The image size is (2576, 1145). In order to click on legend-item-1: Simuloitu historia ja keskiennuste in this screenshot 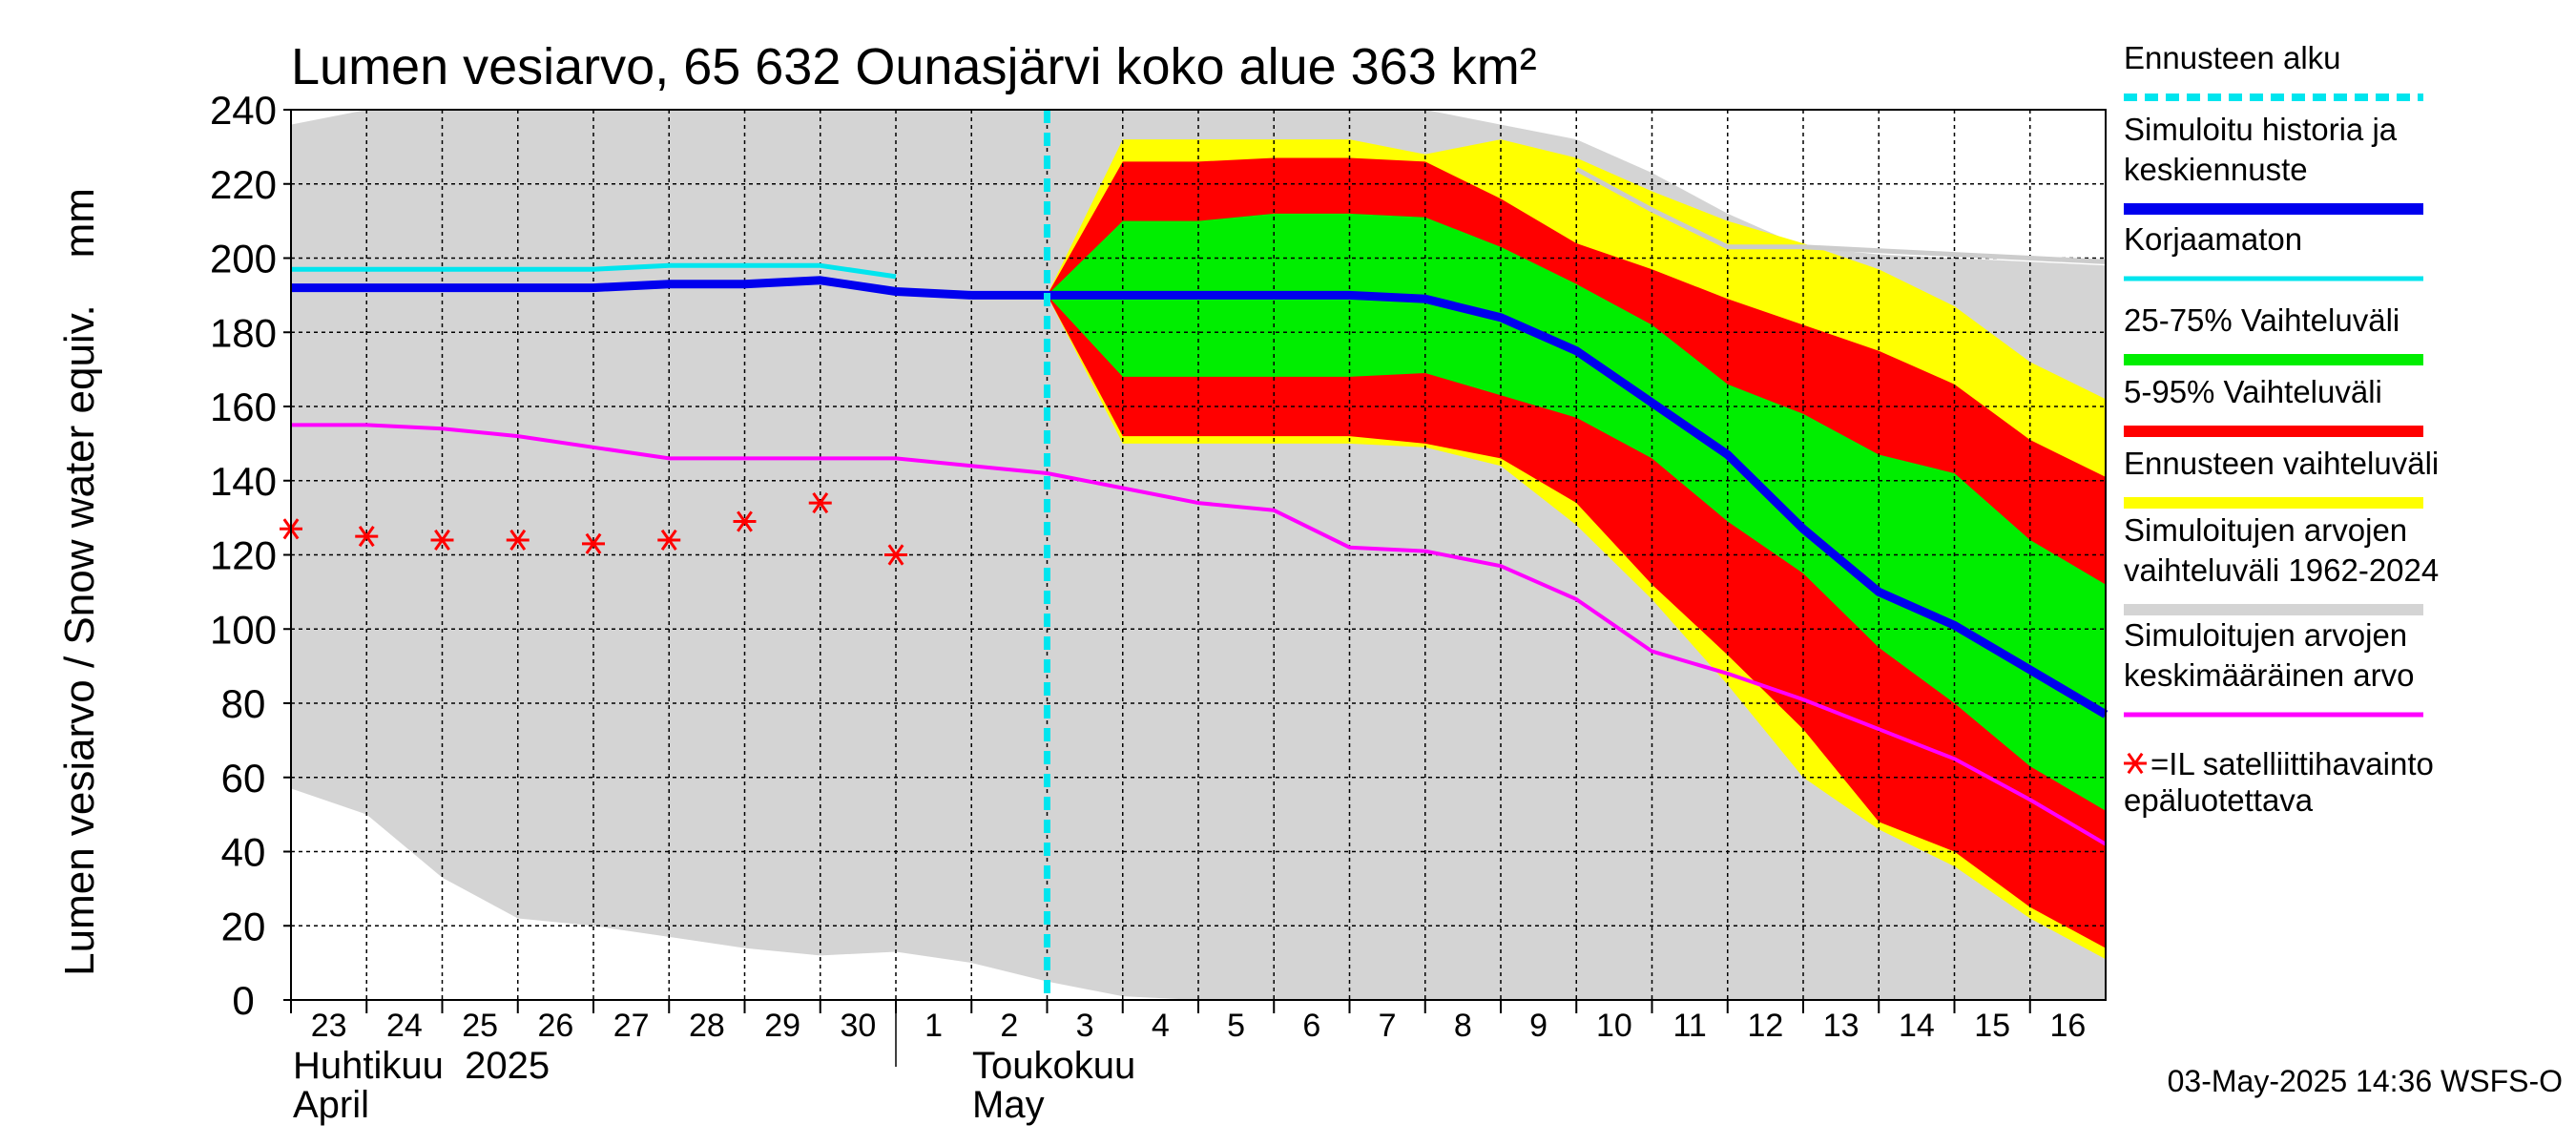, I will do `click(2273, 164)`.